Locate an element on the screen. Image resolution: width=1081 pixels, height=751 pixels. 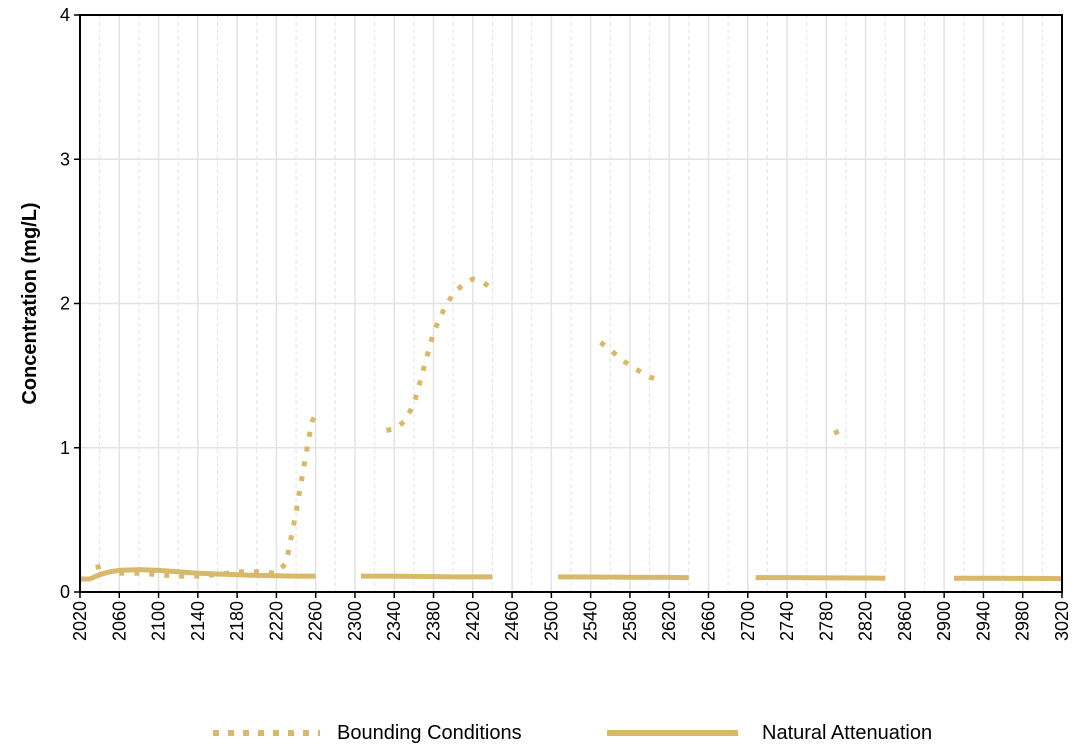
x-tick-label: 2420 is located at coordinates (473, 621).